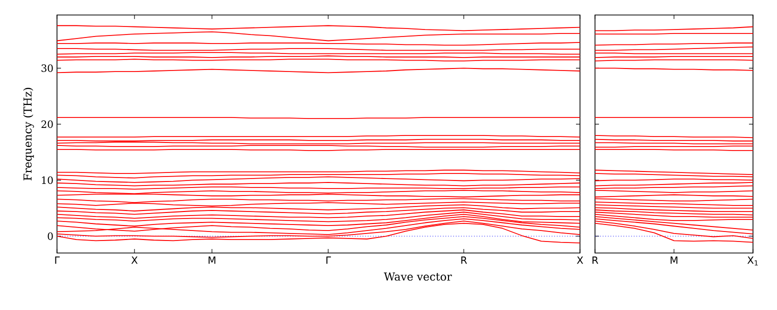  I want to click on y-tick-label: 20, so click(47, 124).